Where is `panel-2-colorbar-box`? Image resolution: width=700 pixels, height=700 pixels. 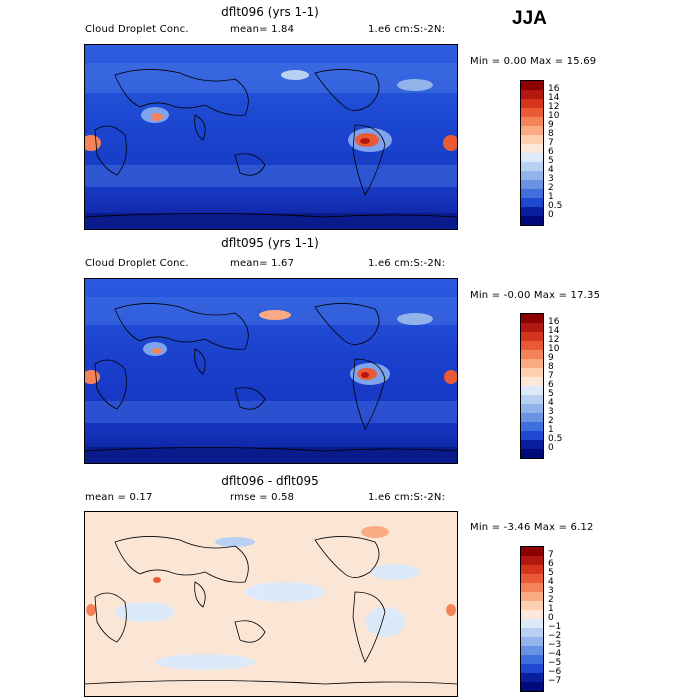
panel-2-colorbar-box is located at coordinates (532, 386).